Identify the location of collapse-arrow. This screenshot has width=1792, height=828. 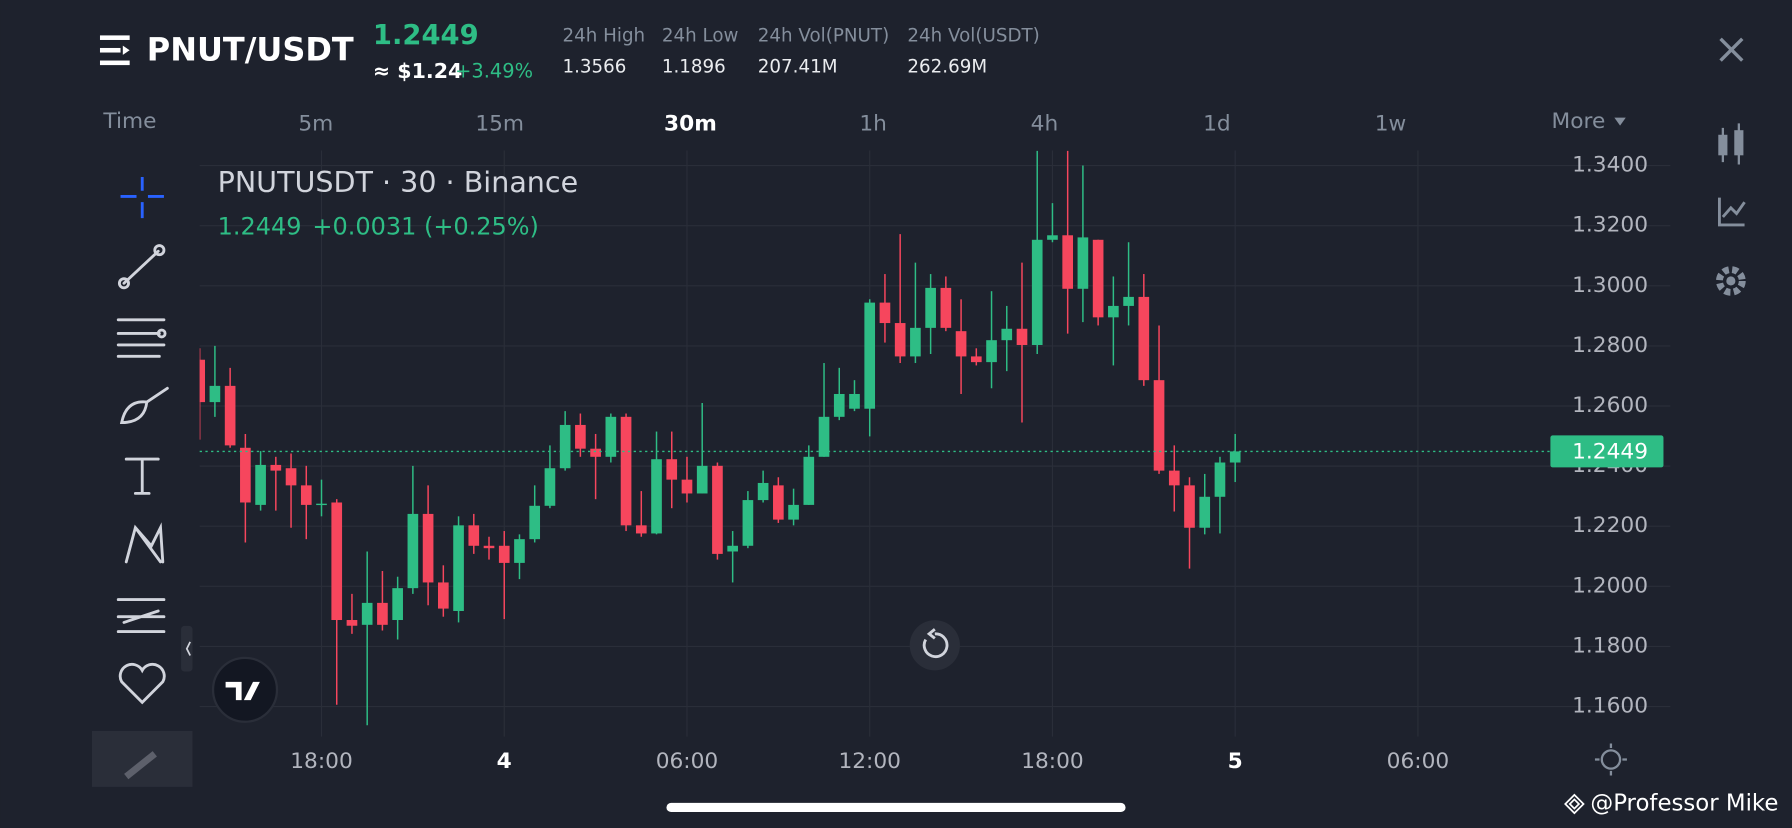
(188, 648).